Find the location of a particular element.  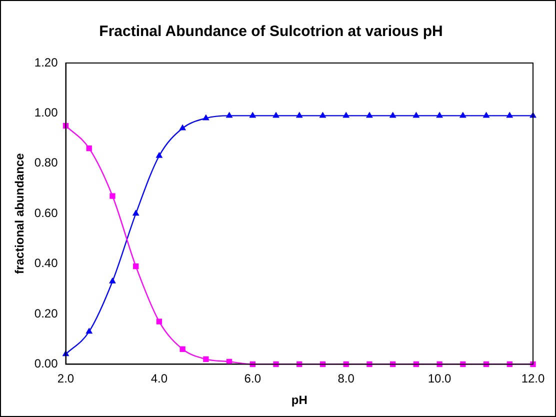

x-tick-label: 10.0 is located at coordinates (440, 379).